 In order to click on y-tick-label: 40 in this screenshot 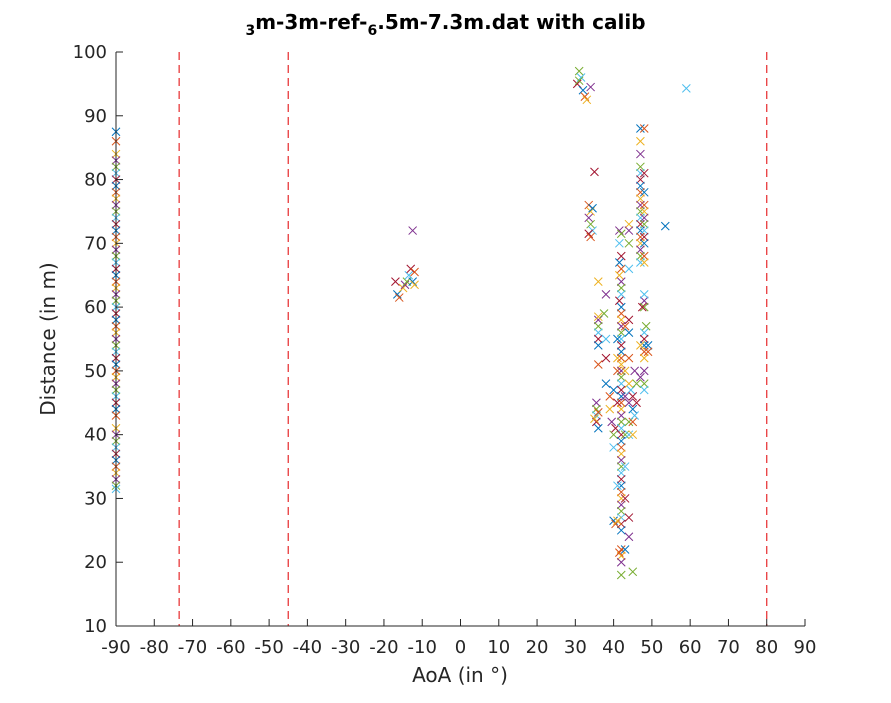, I will do `click(95, 435)`.